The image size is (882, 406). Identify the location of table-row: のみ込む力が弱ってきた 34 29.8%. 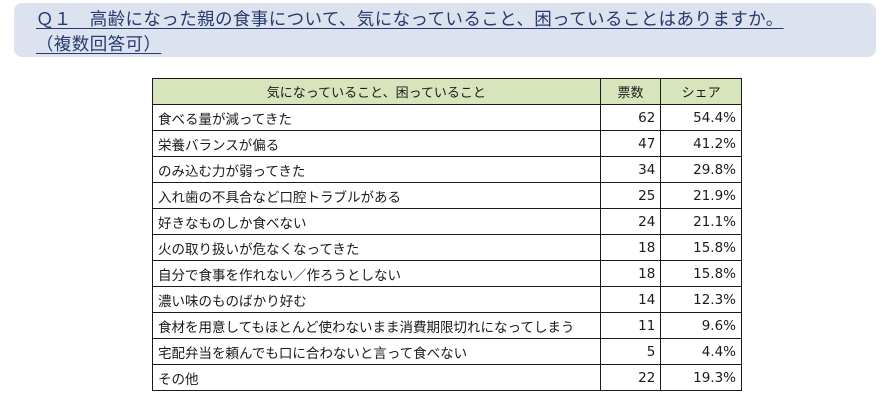
(447, 169).